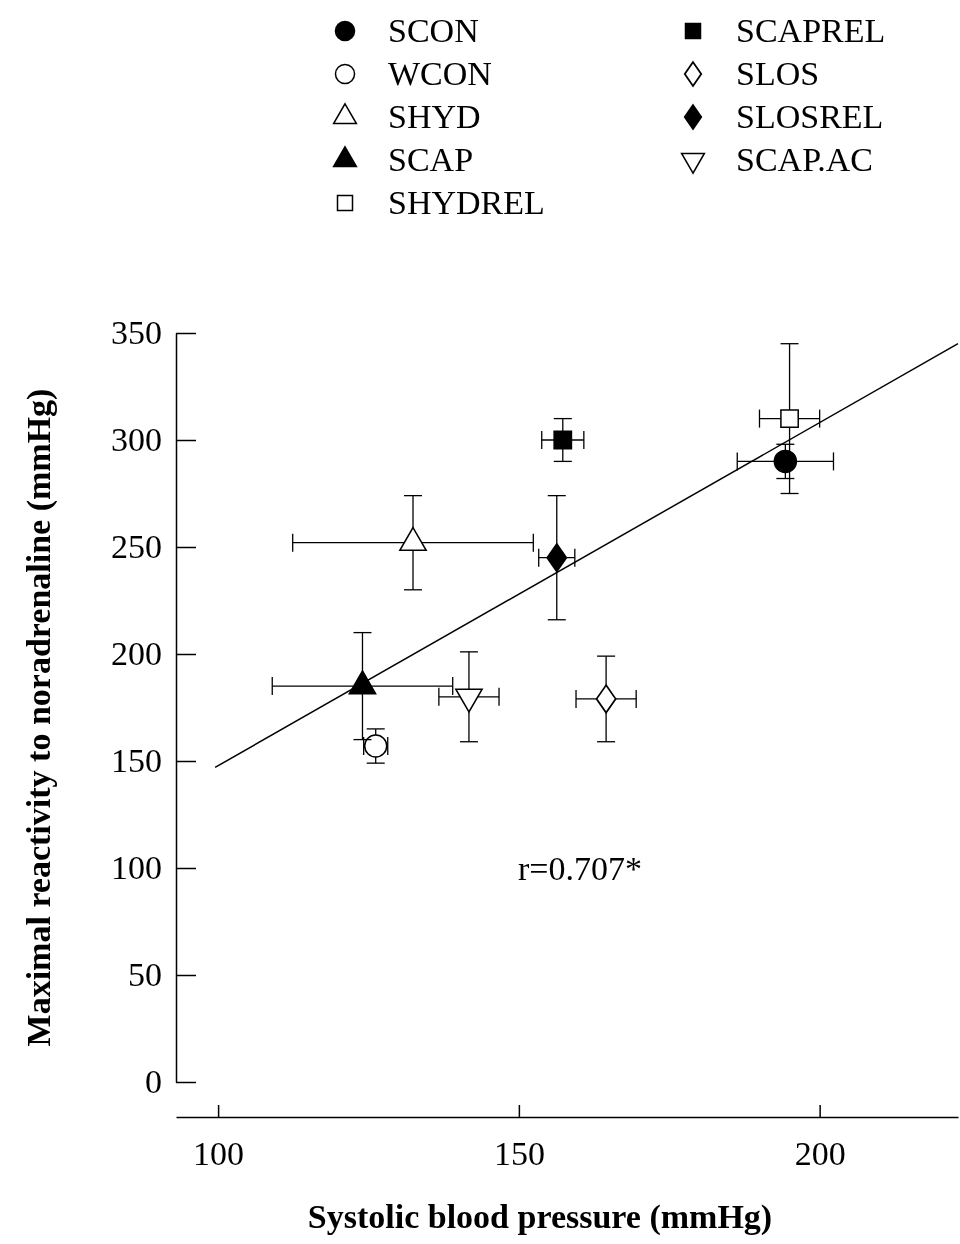 The image size is (960, 1244). What do you see at coordinates (810, 116) in the screenshot?
I see `legend-label: SLOSREL` at bounding box center [810, 116].